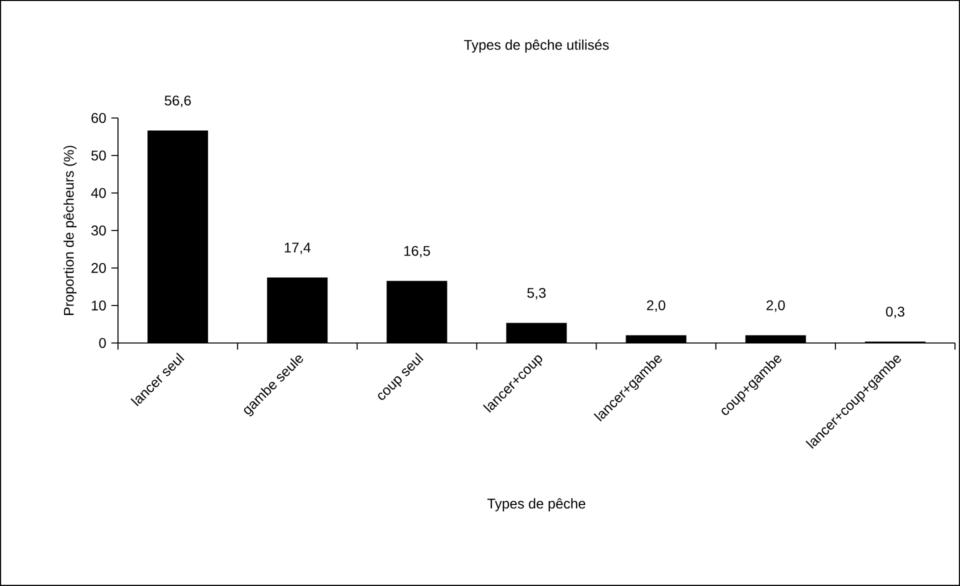 The image size is (960, 586). Describe the element at coordinates (895, 312) in the screenshot. I see `data-label: 0,3` at that location.